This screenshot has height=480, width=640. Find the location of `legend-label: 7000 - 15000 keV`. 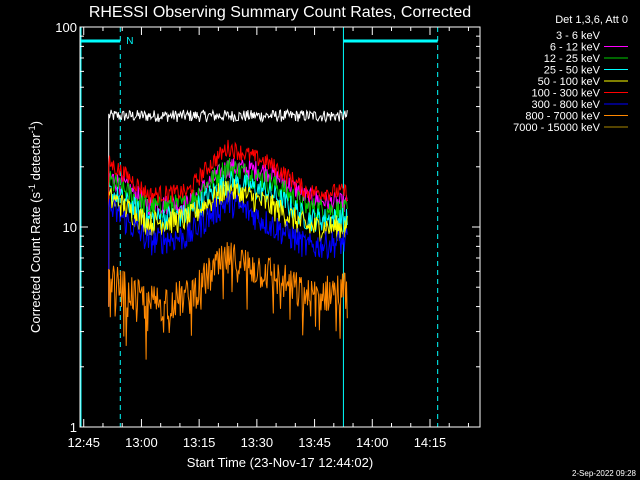

legend-label: 7000 - 15000 keV is located at coordinates (557, 128).